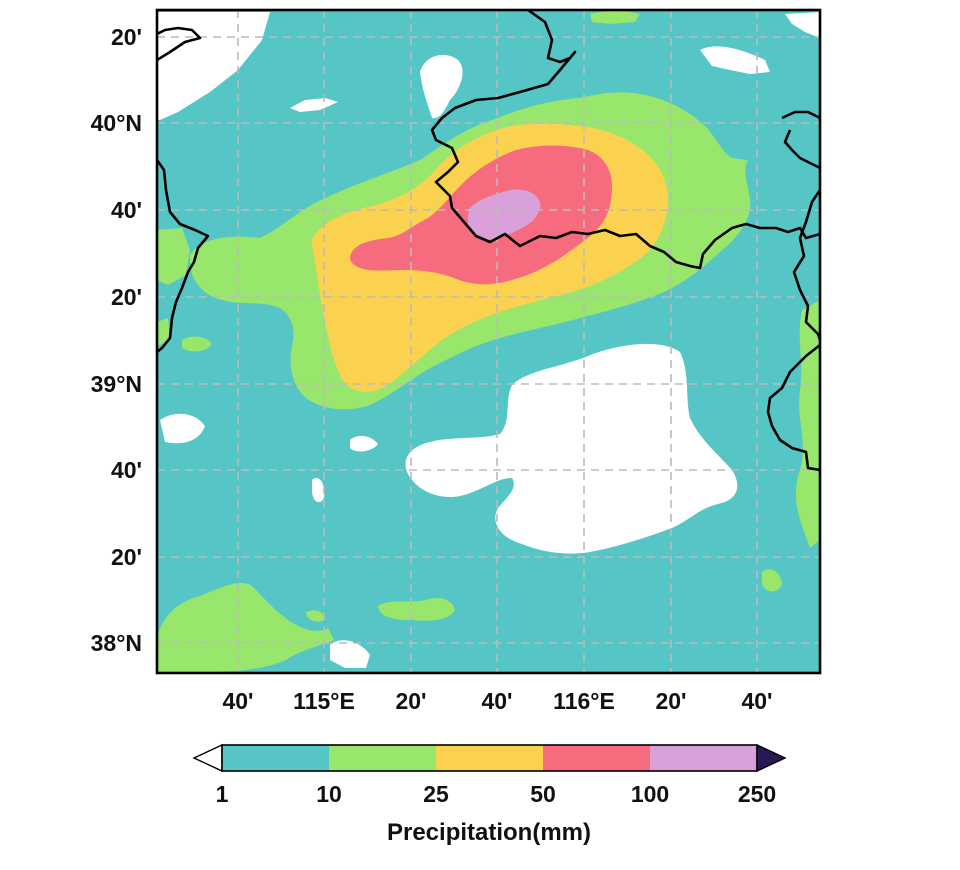 This screenshot has height=870, width=960. Describe the element at coordinates (436, 794) in the screenshot. I see `colorbar-tick-label: 25` at that location.